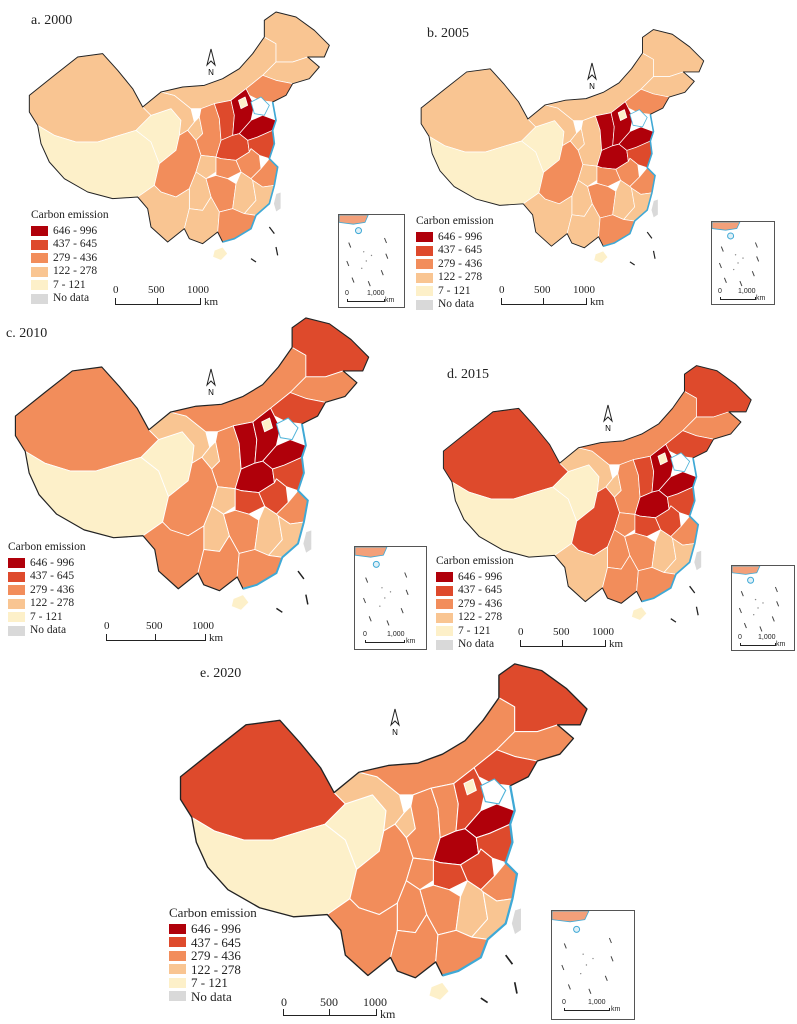  Describe the element at coordinates (216, 942) in the screenshot. I see `legend-label: 437 - 645` at that location.